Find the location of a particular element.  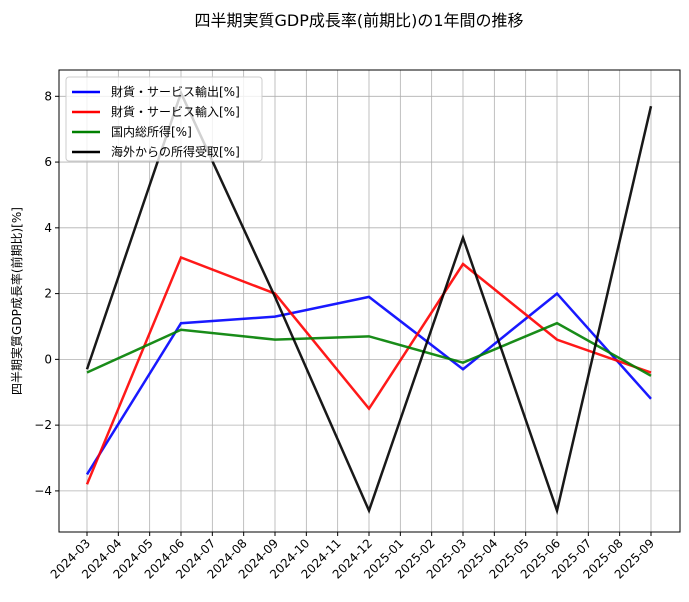

legend-box is located at coordinates (164, 119).